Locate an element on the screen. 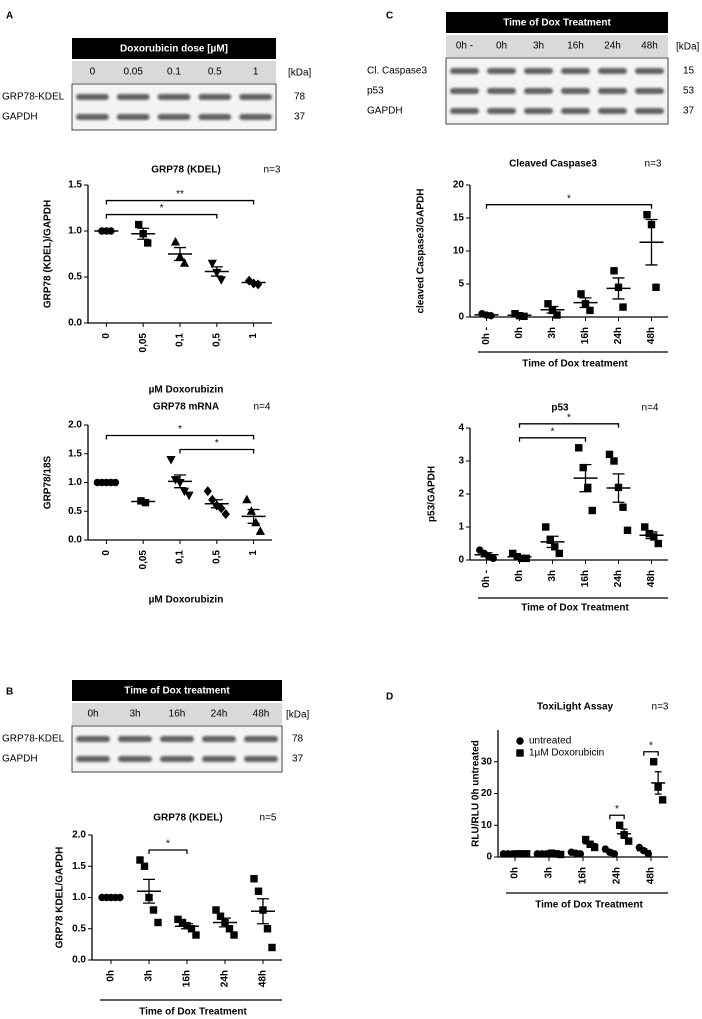 This screenshot has width=702, height=1019. blot-header is located at coordinates (174, 48).